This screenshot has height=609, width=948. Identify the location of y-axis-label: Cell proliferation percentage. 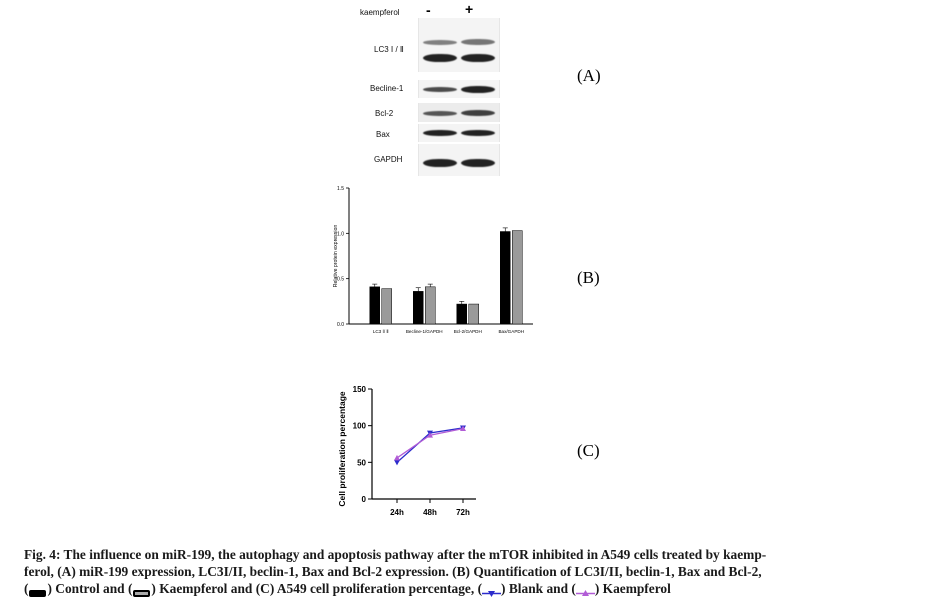
(342, 449).